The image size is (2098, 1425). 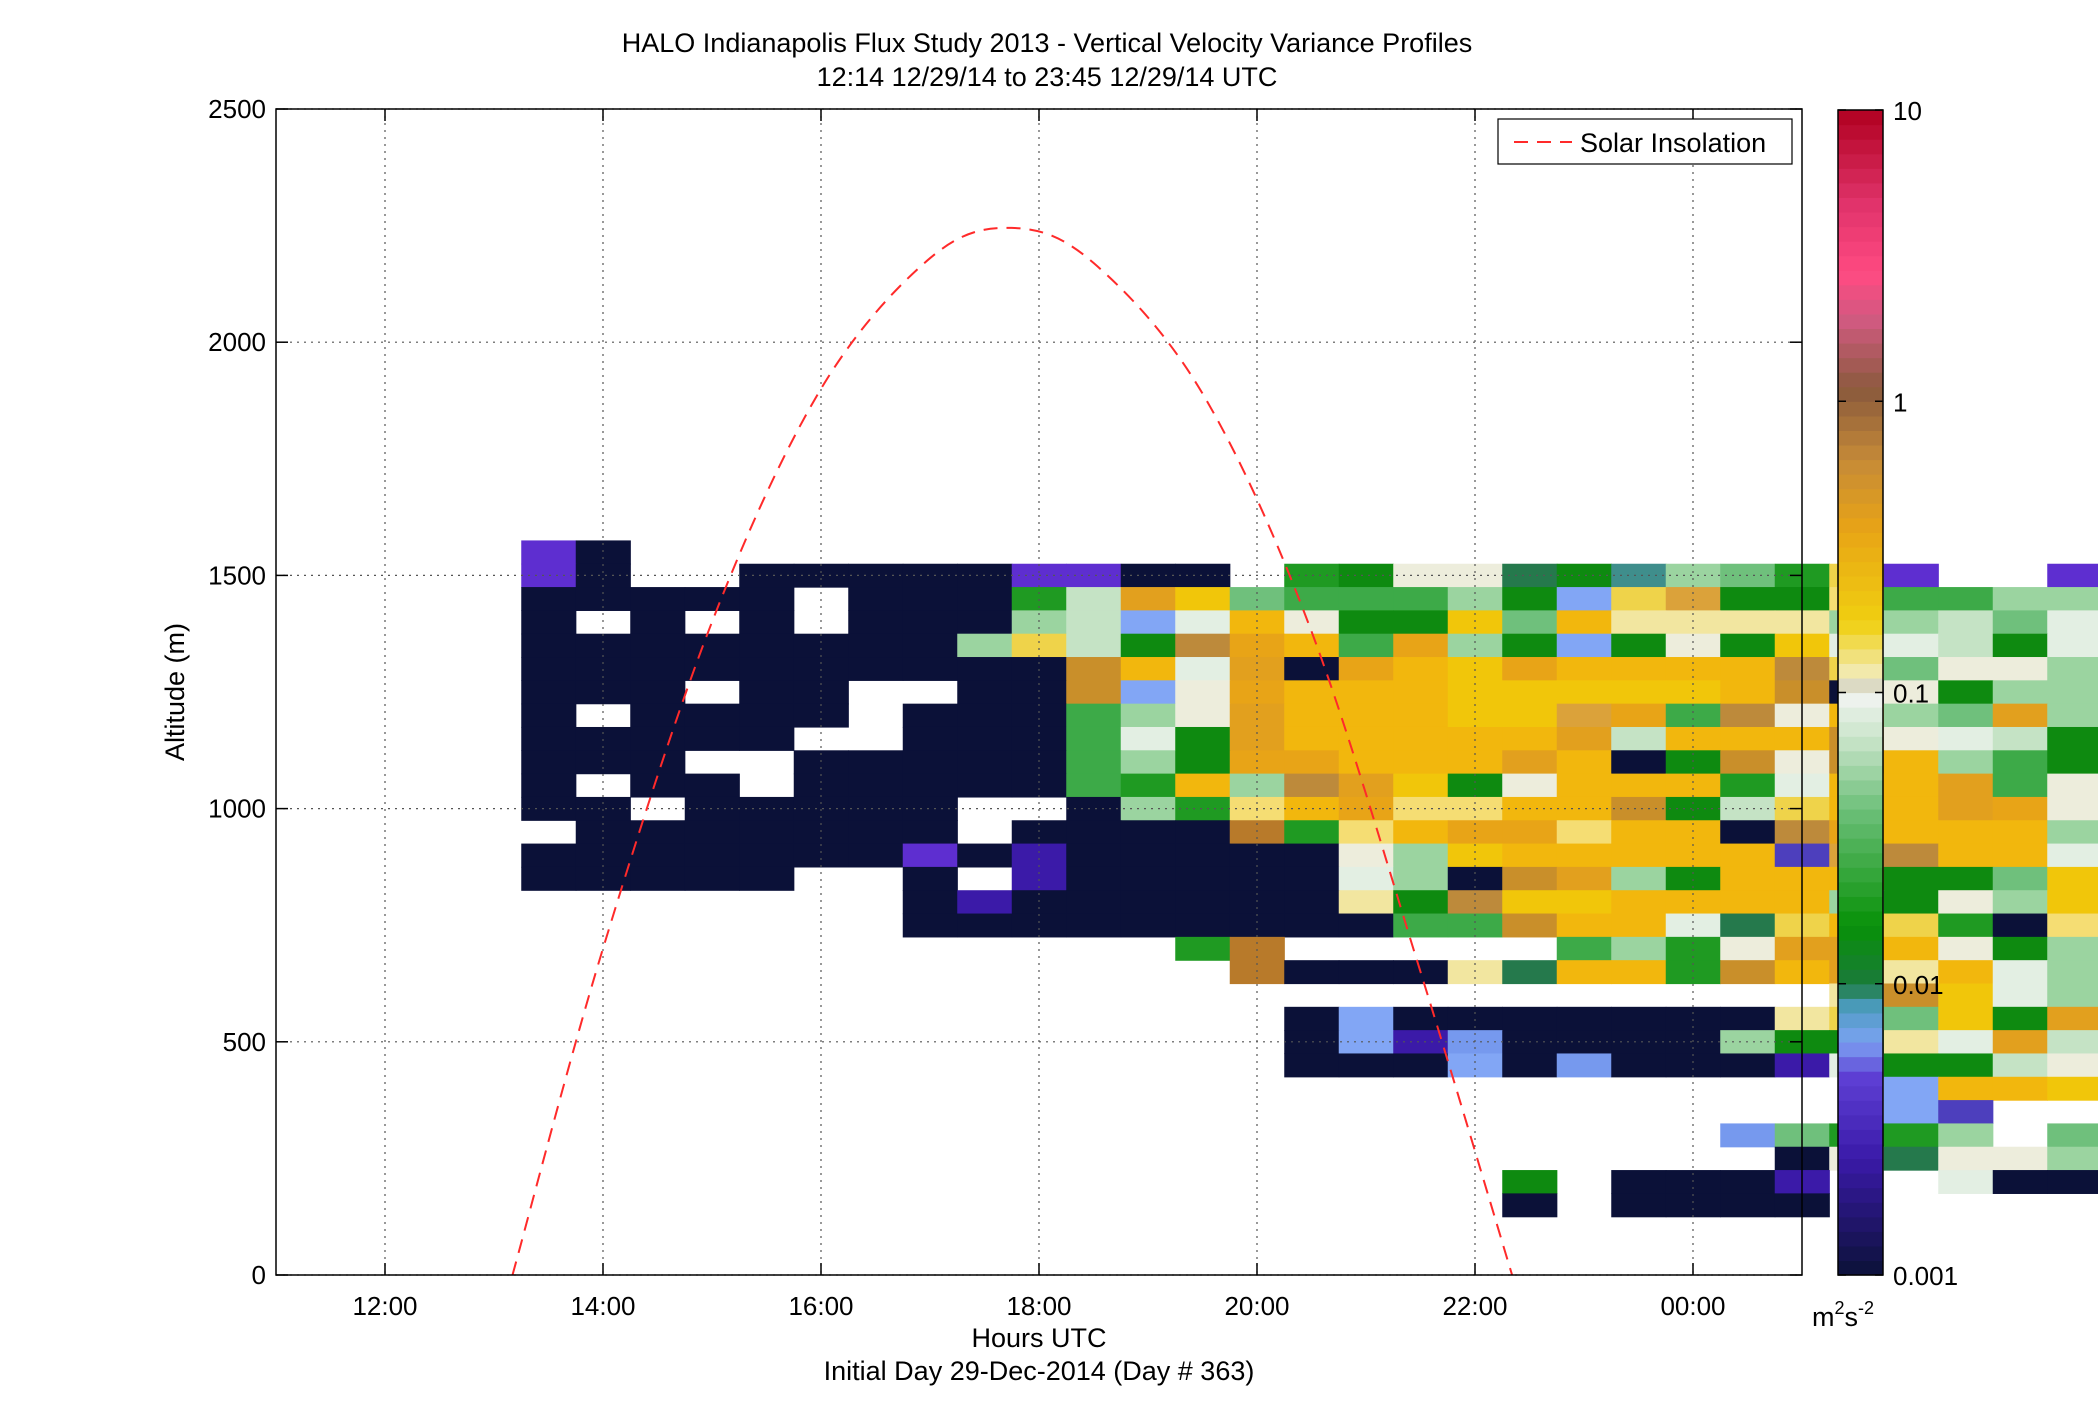 I want to click on legend-box, so click(x=1645, y=141).